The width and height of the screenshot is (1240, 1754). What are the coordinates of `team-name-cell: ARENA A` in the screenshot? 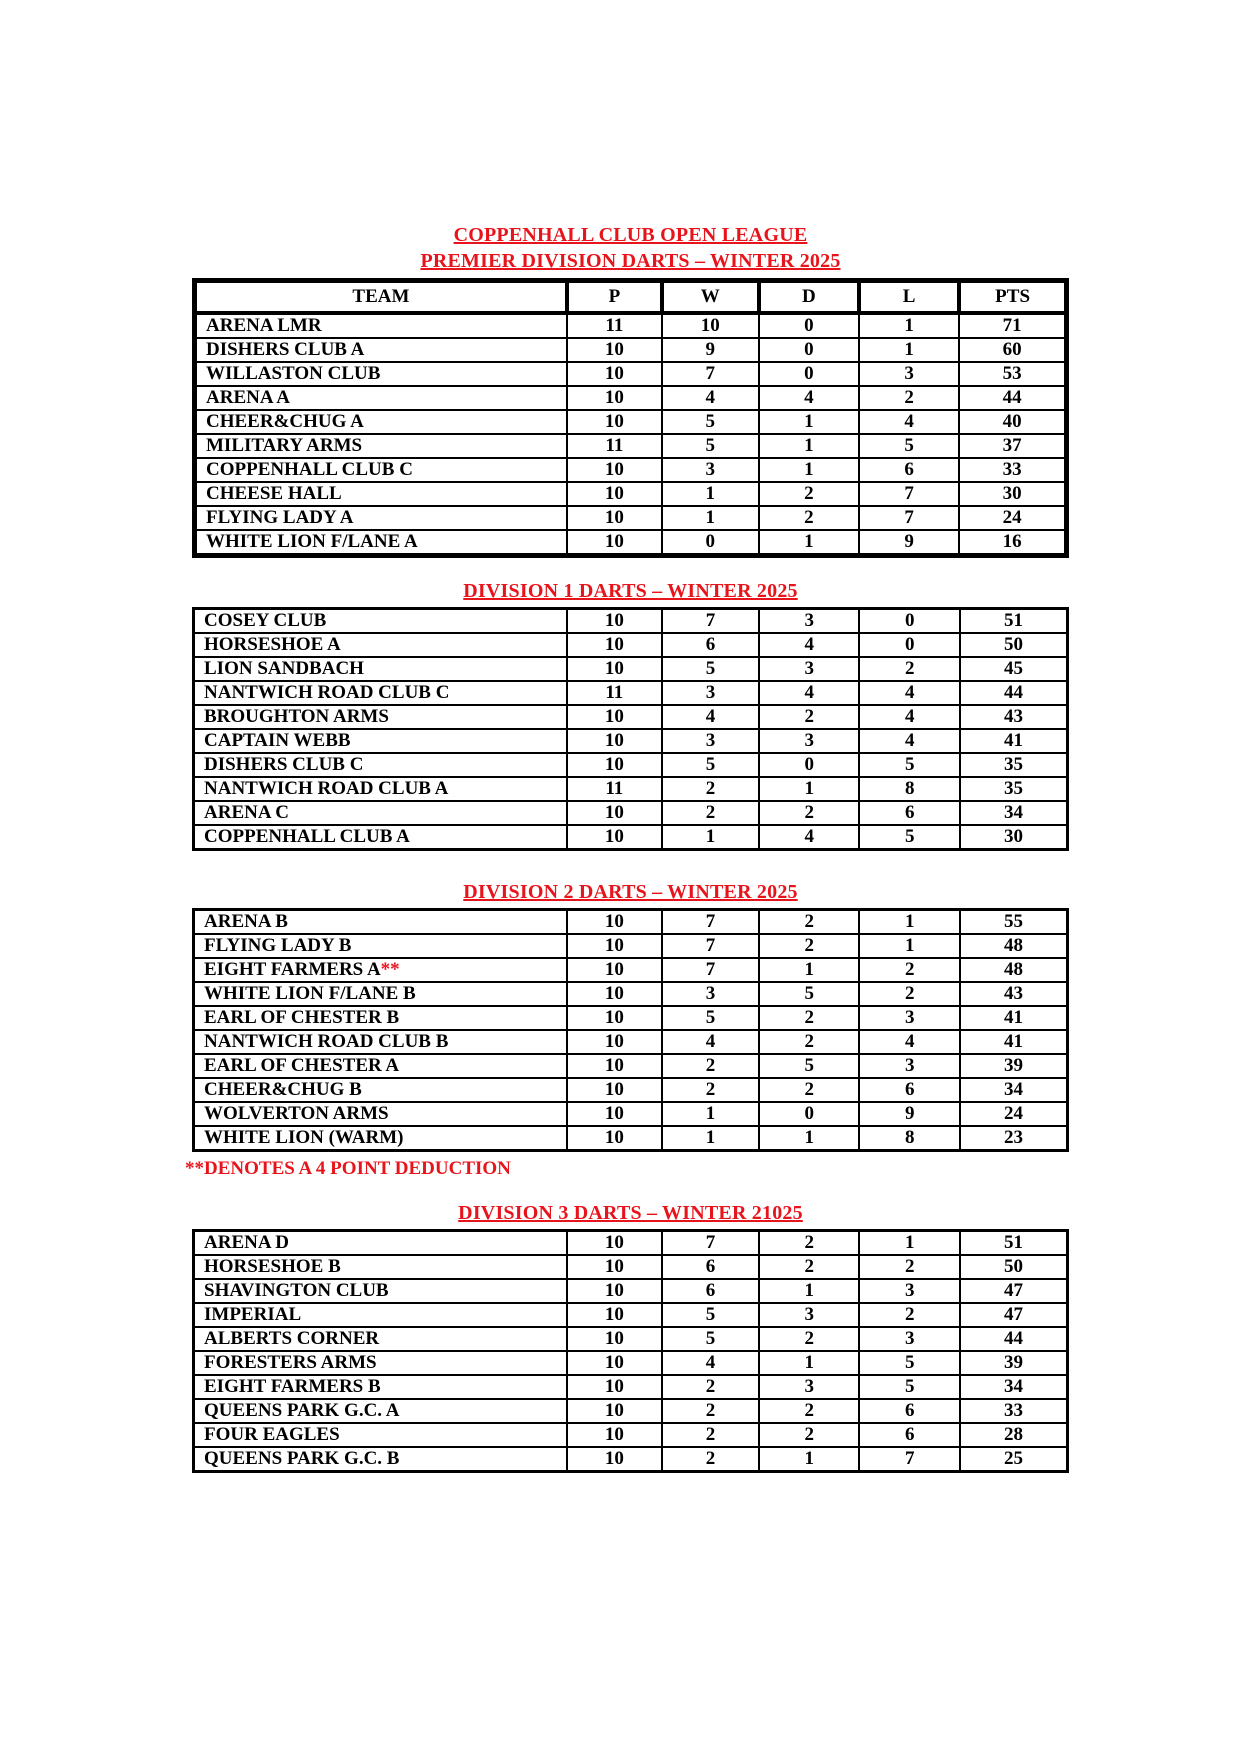 It's located at (380, 398).